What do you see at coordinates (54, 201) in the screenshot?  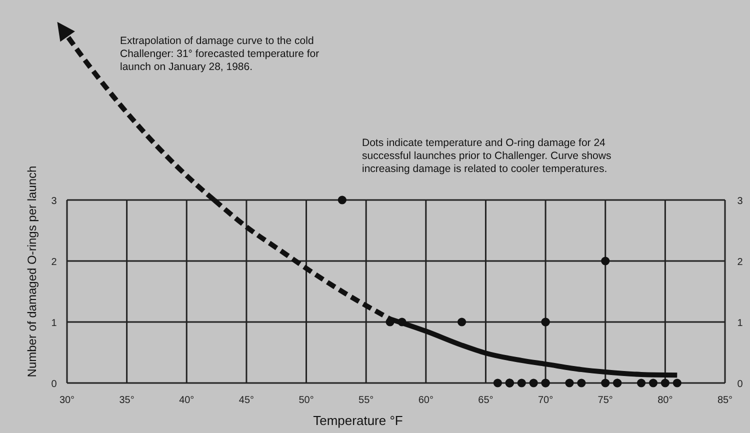 I see `y-tick-label: 3` at bounding box center [54, 201].